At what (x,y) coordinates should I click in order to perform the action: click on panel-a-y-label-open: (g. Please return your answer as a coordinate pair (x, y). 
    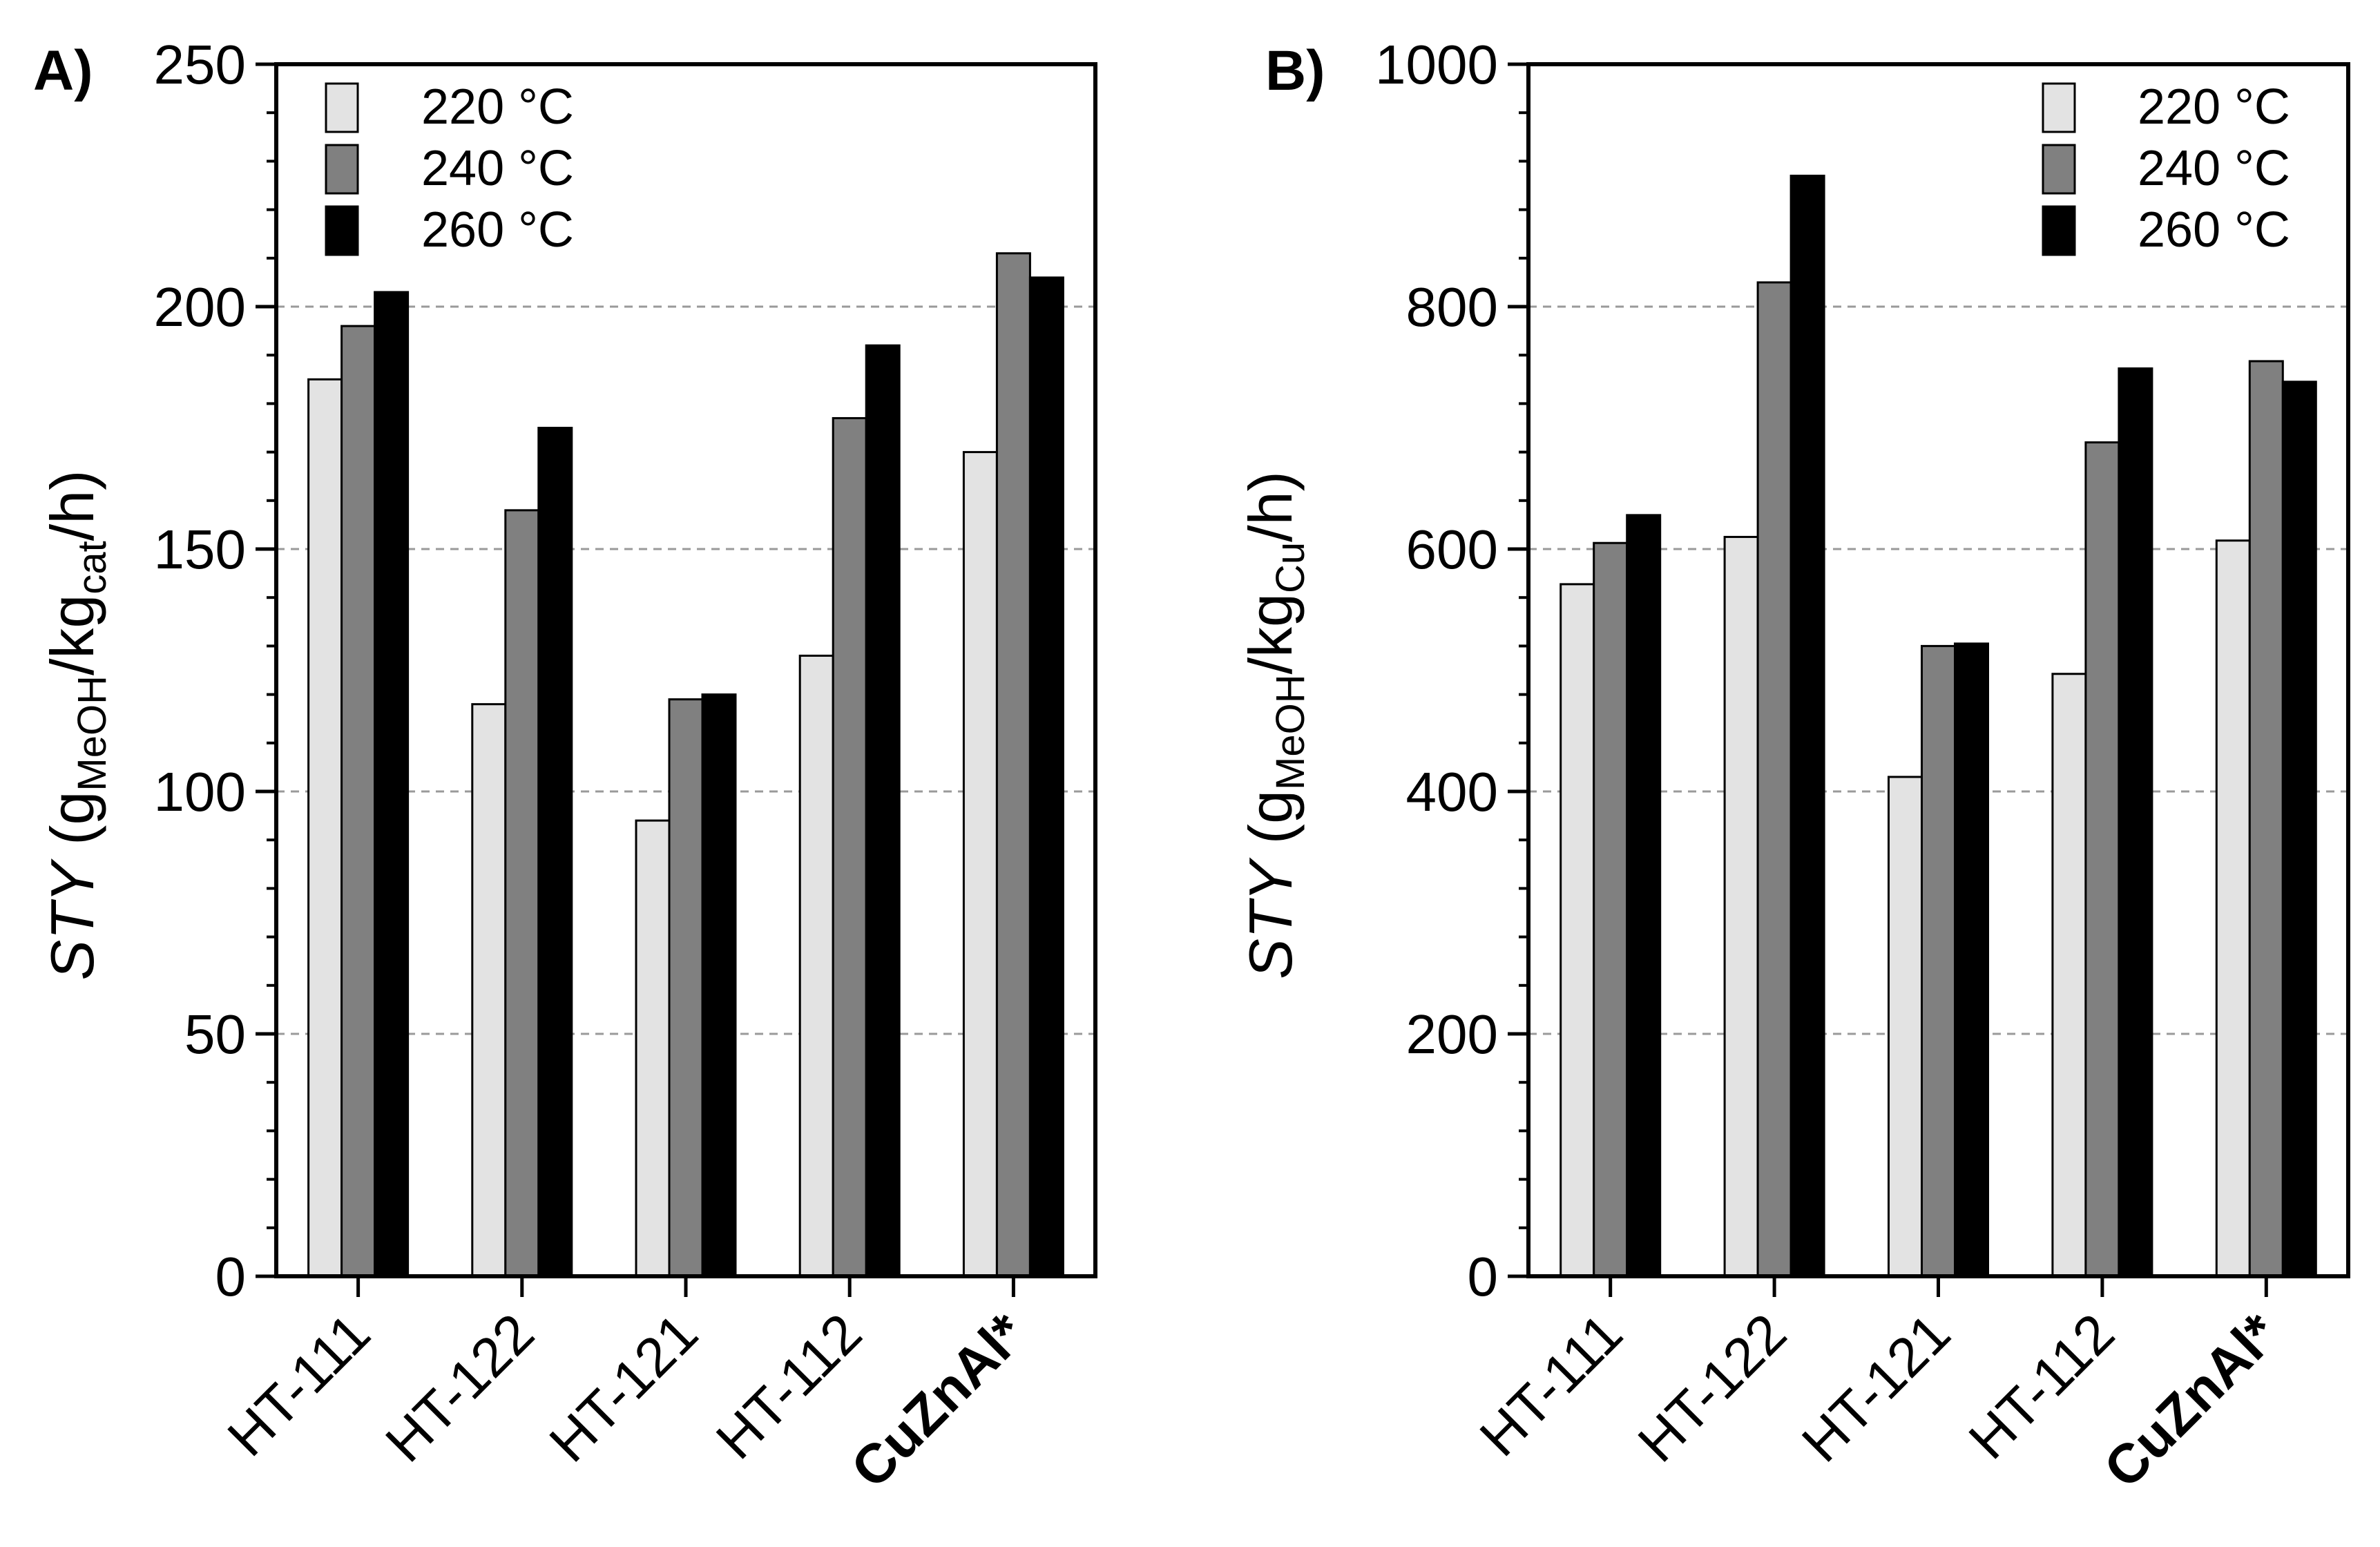
    Looking at the image, I should click on (72, 827).